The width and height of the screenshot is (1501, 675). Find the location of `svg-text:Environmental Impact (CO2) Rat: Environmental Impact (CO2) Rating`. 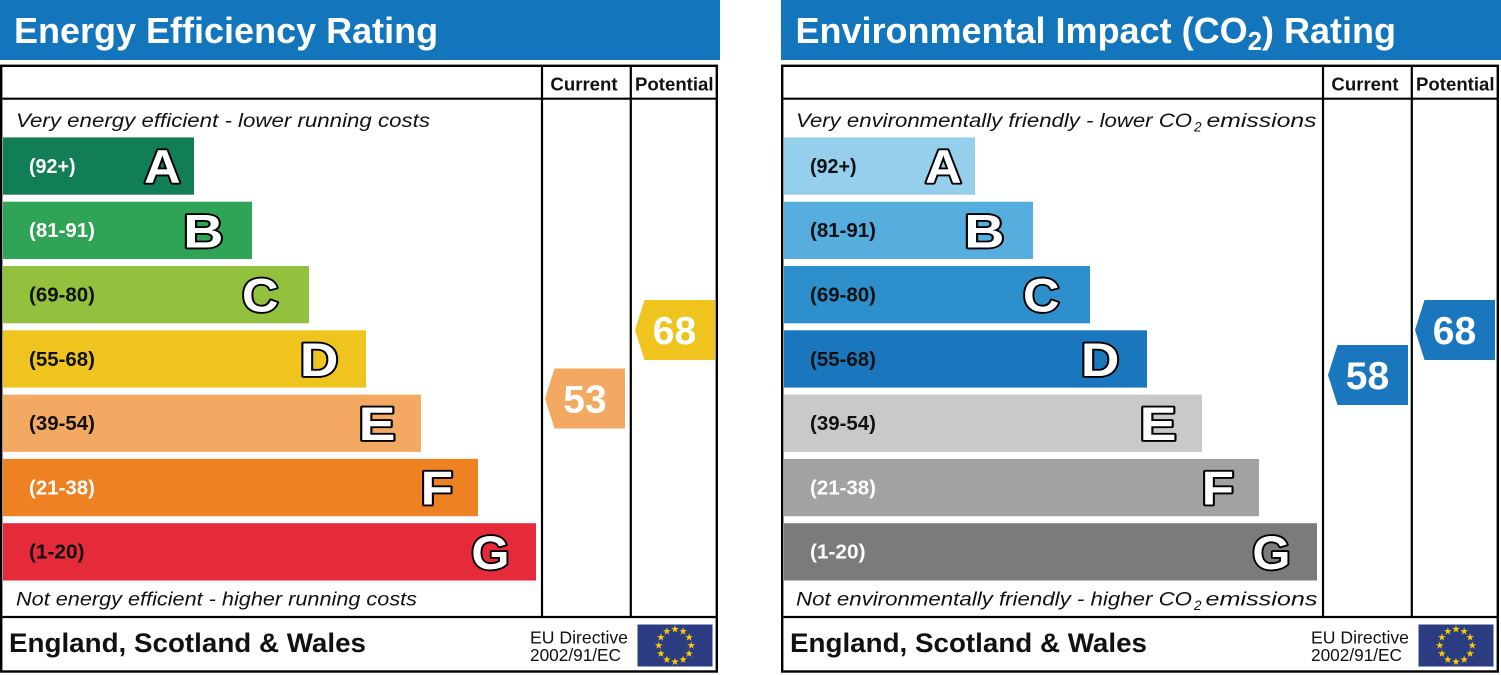

svg-text:Environmental Impact (CO2) Rat: Environmental Impact (CO2) Rating is located at coordinates (1096, 33).